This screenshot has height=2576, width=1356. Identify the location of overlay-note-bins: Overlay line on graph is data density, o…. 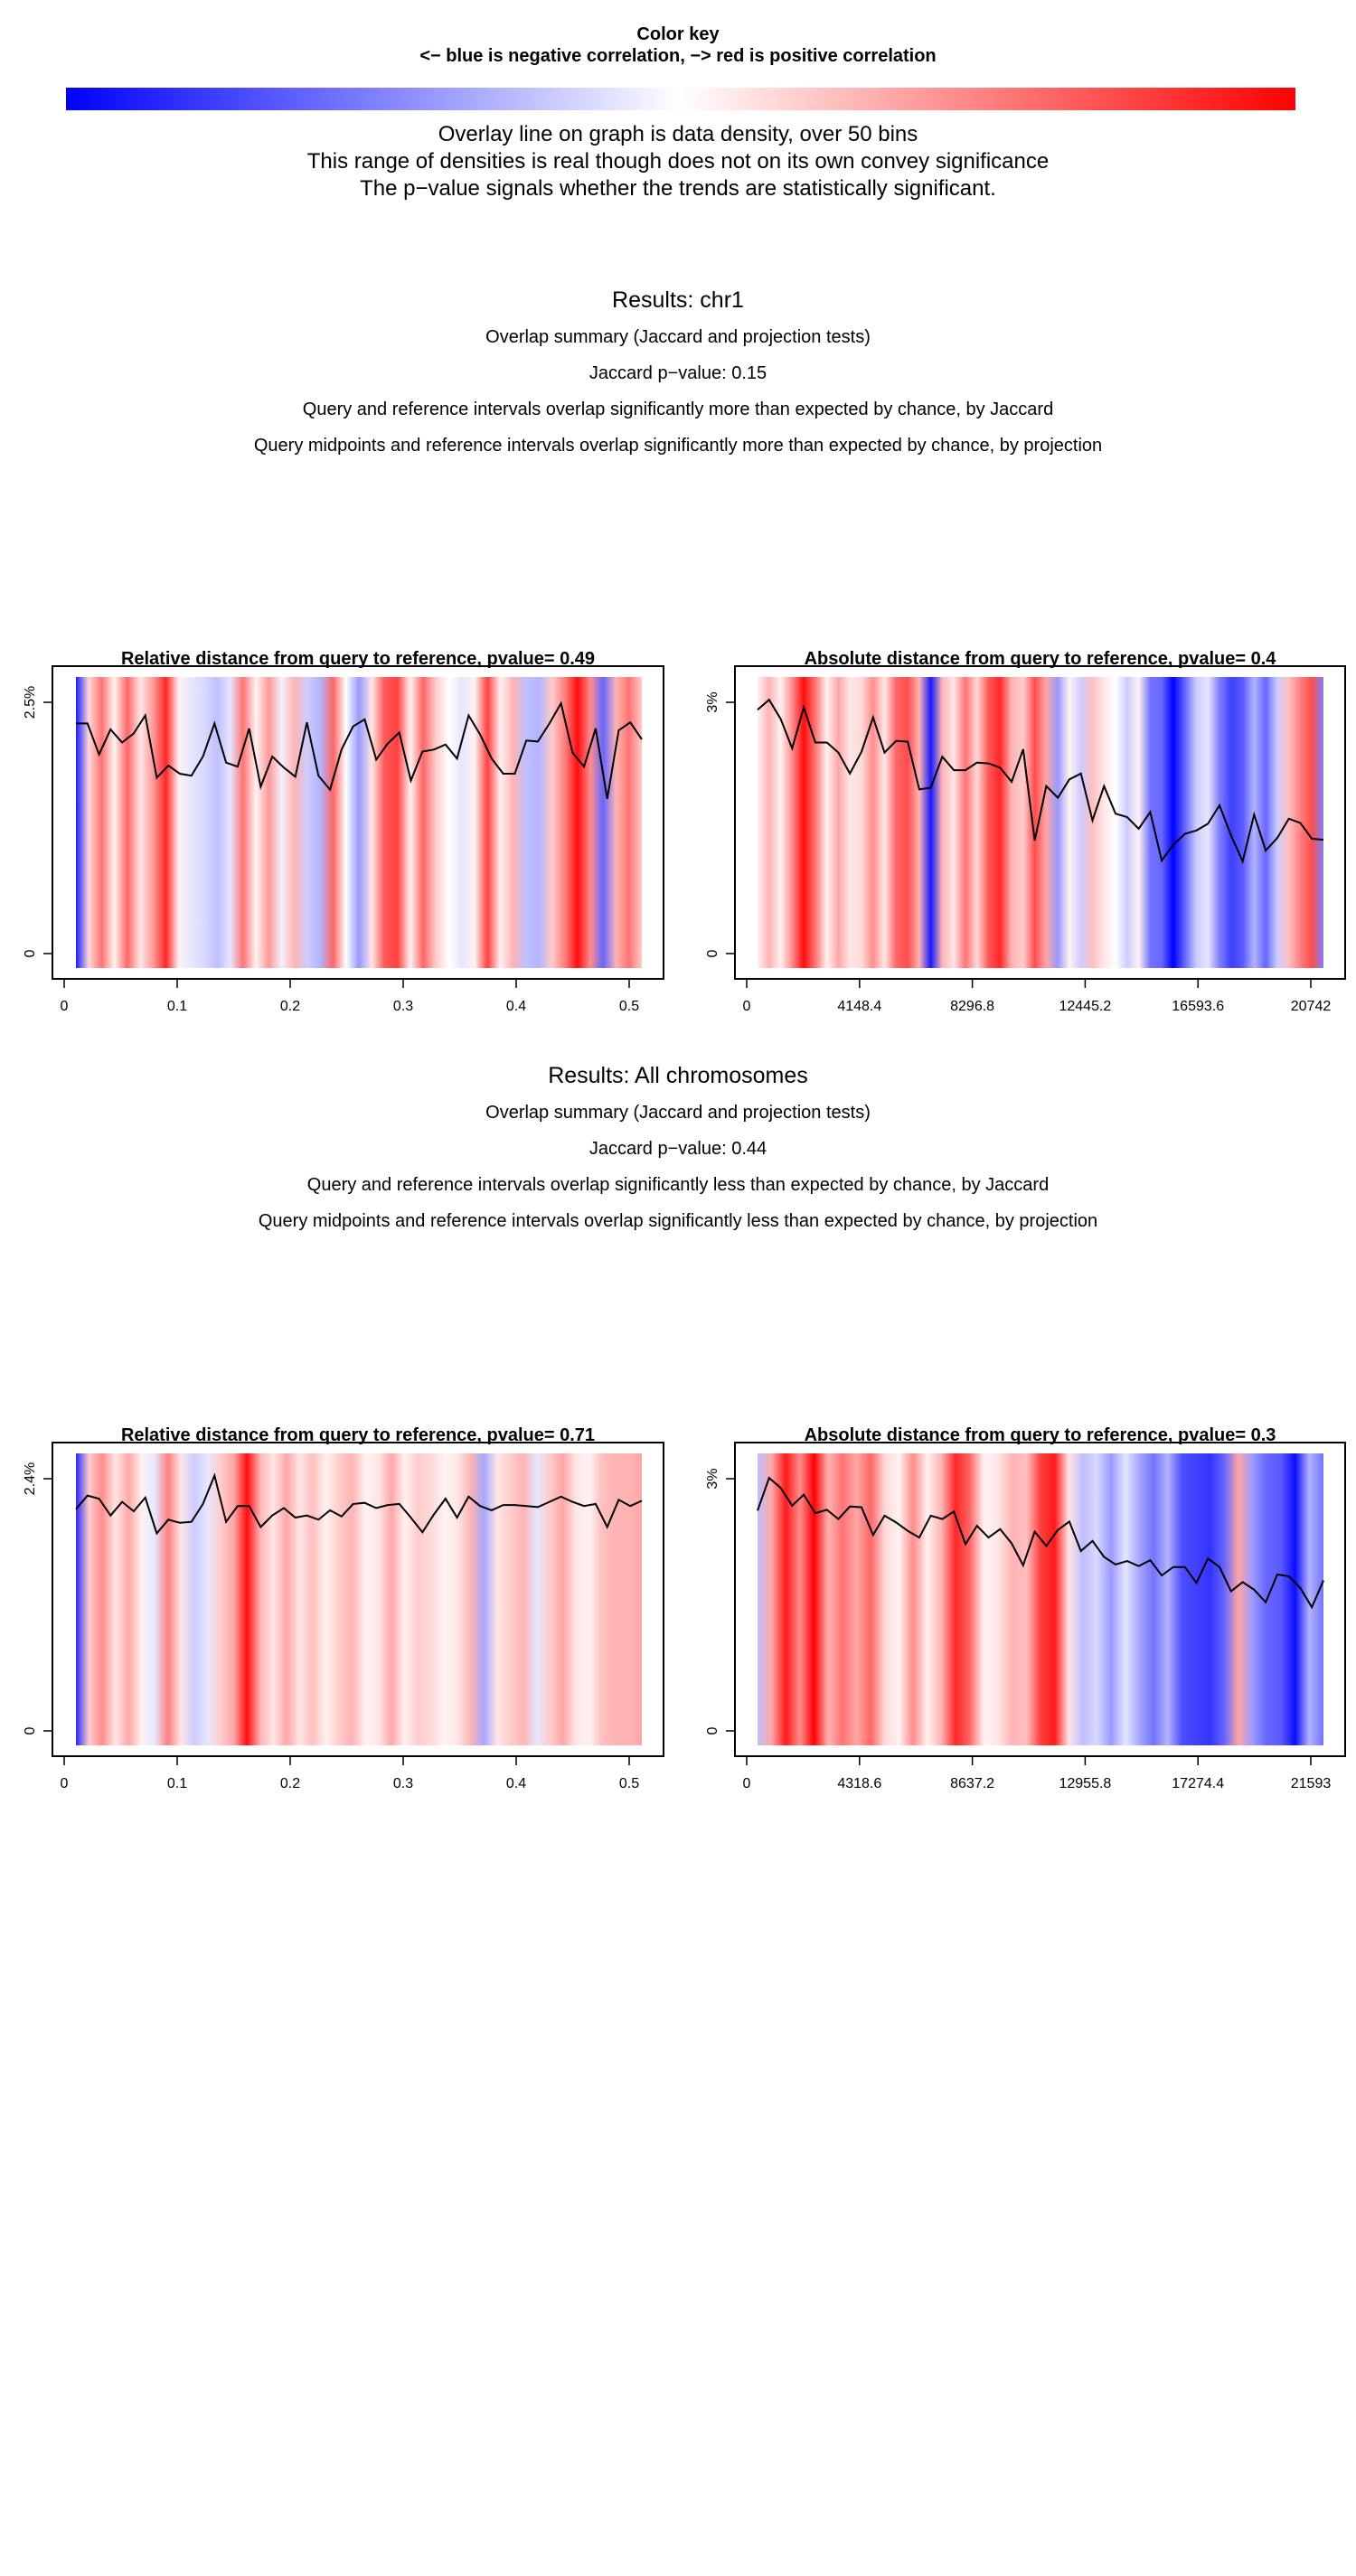
(678, 134).